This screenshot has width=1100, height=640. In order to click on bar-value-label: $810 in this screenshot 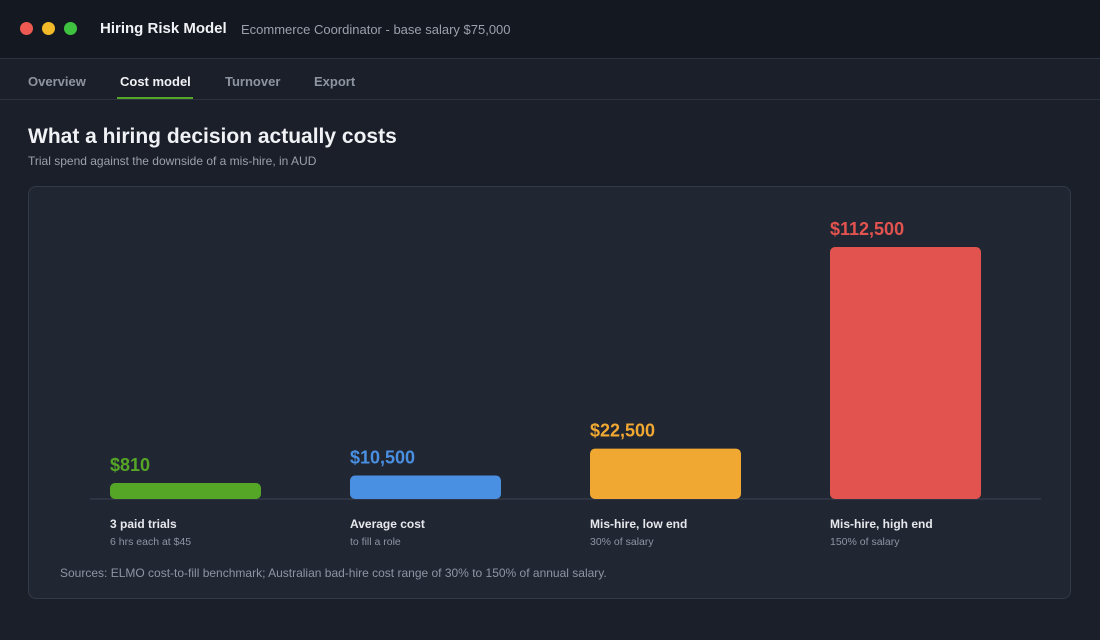, I will do `click(130, 465)`.